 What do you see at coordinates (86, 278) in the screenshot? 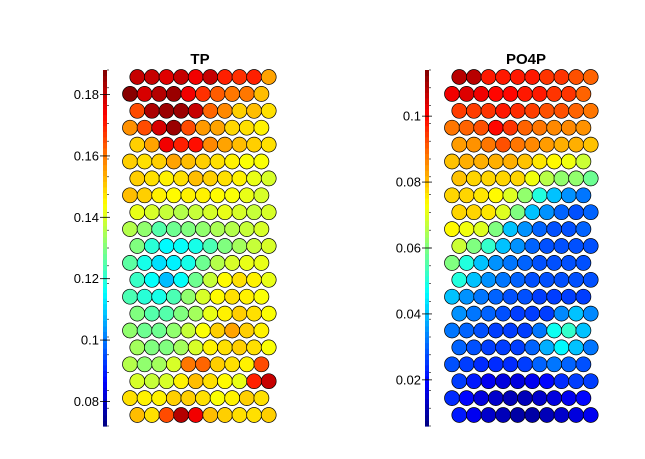
I see `tp-colorbar-tick-label: 0.12` at bounding box center [86, 278].